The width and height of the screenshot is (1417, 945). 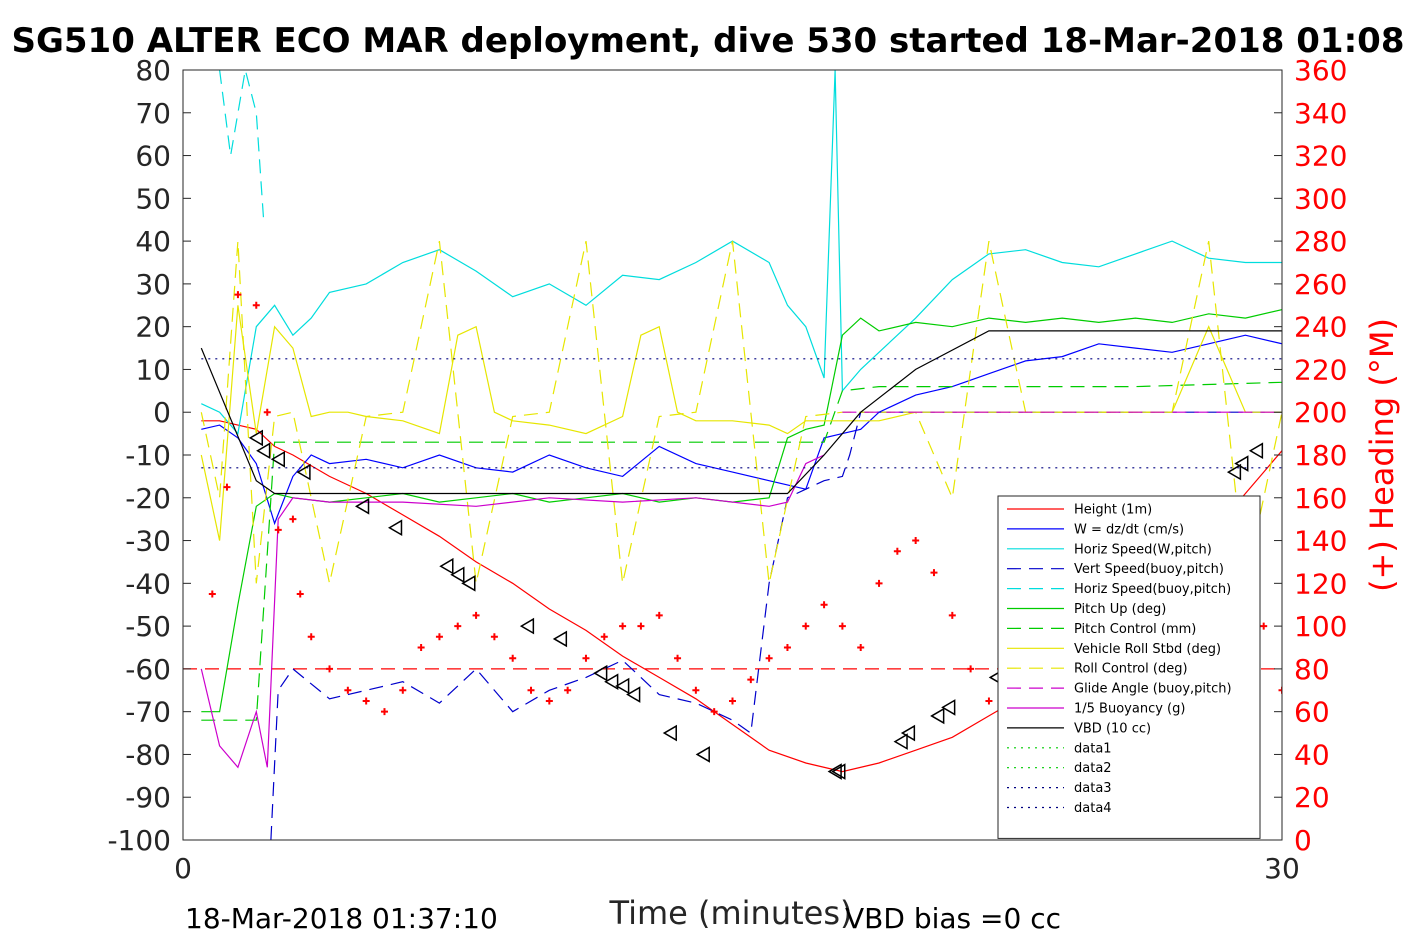 I want to click on legend-box, so click(x=1129, y=667).